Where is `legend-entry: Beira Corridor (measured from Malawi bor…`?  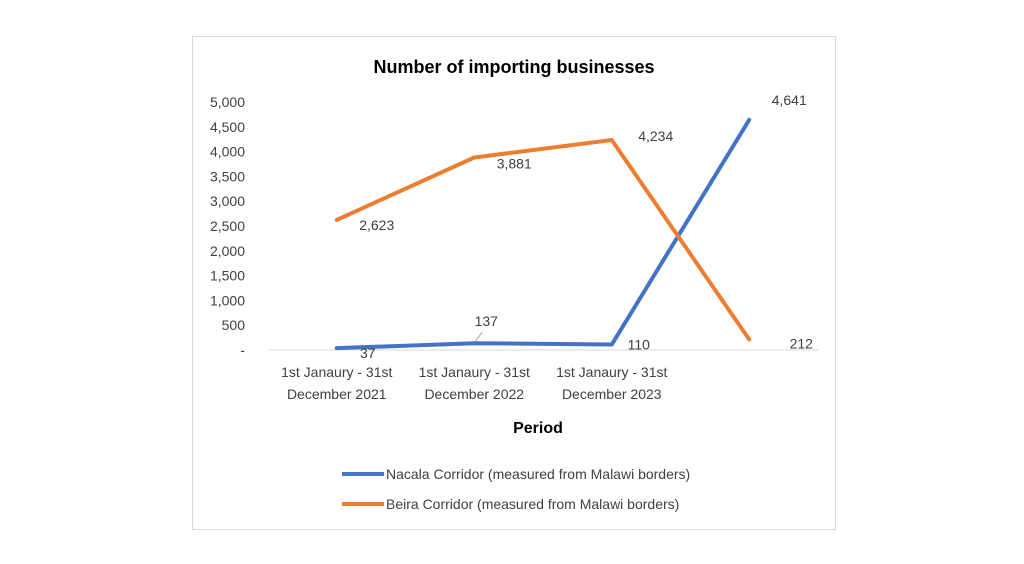
legend-entry: Beira Corridor (measured from Malawi bor… is located at coordinates (532, 504).